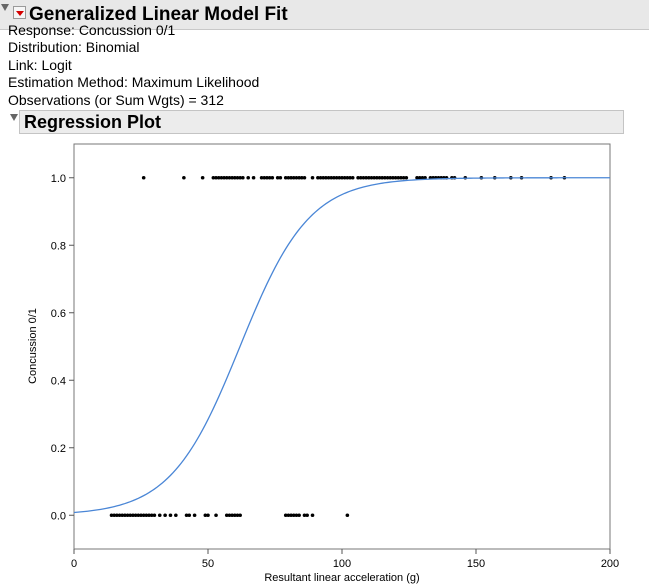  Describe the element at coordinates (158, 14) in the screenshot. I see `report-title: Generalized Linear Model Fit` at that location.